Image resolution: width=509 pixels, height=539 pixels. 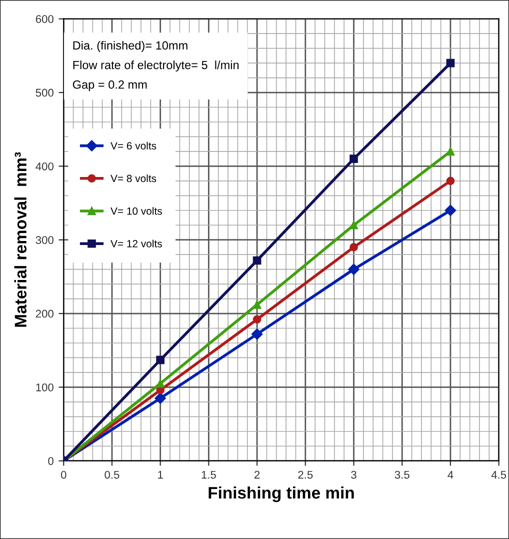 I want to click on y-tick-label: 100, so click(x=45, y=387).